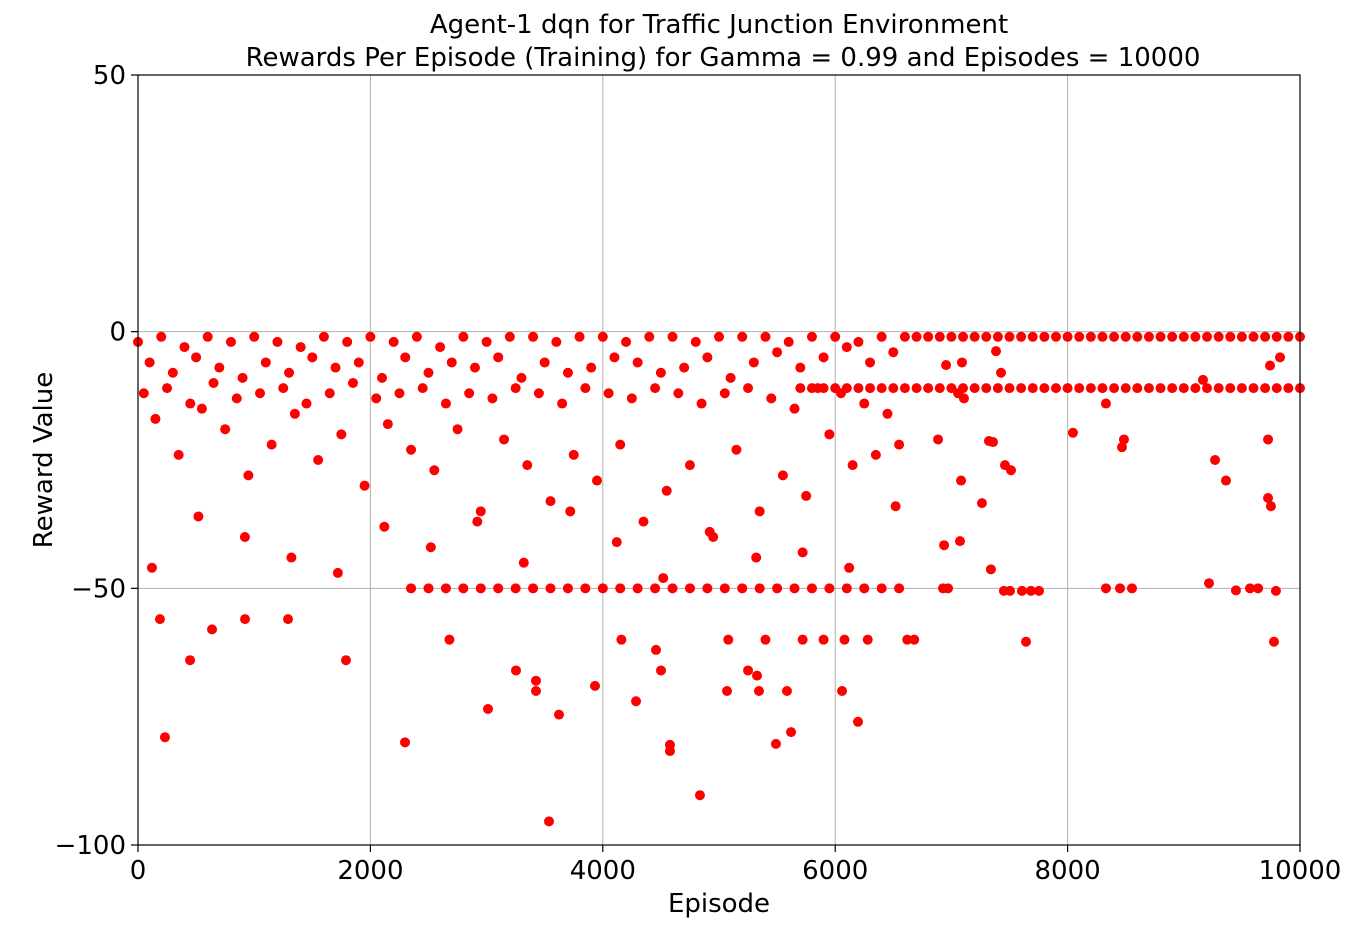 This screenshot has height=928, width=1358. What do you see at coordinates (138, 871) in the screenshot?
I see `x-tick-label: 0` at bounding box center [138, 871].